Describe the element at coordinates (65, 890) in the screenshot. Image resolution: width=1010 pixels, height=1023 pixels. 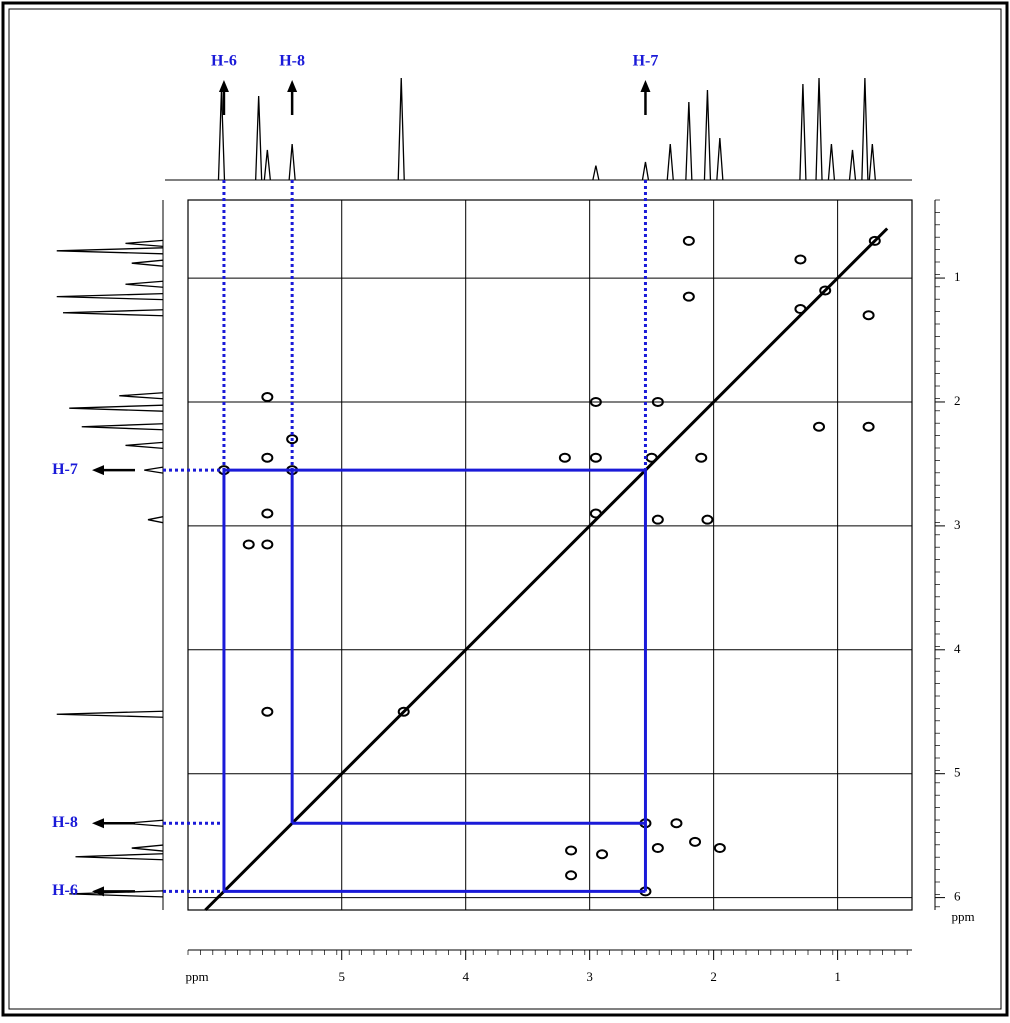
I see `left-label: H-6` at that location.